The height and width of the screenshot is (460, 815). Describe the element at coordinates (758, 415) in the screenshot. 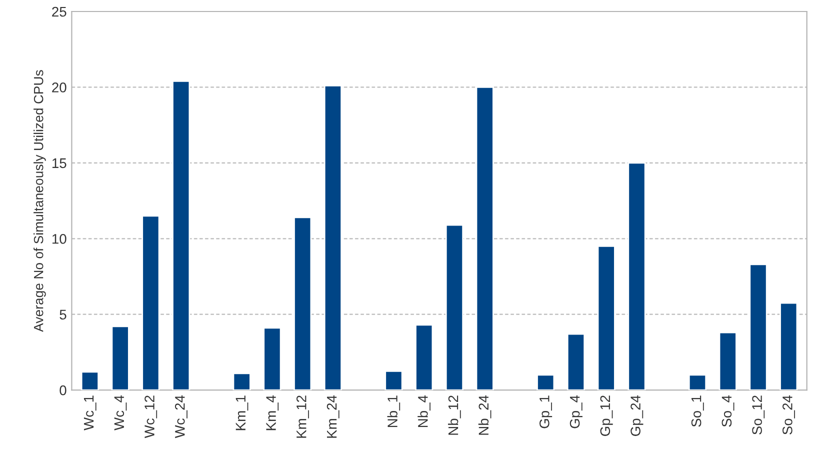

I see `x-tick-label: So_12` at that location.